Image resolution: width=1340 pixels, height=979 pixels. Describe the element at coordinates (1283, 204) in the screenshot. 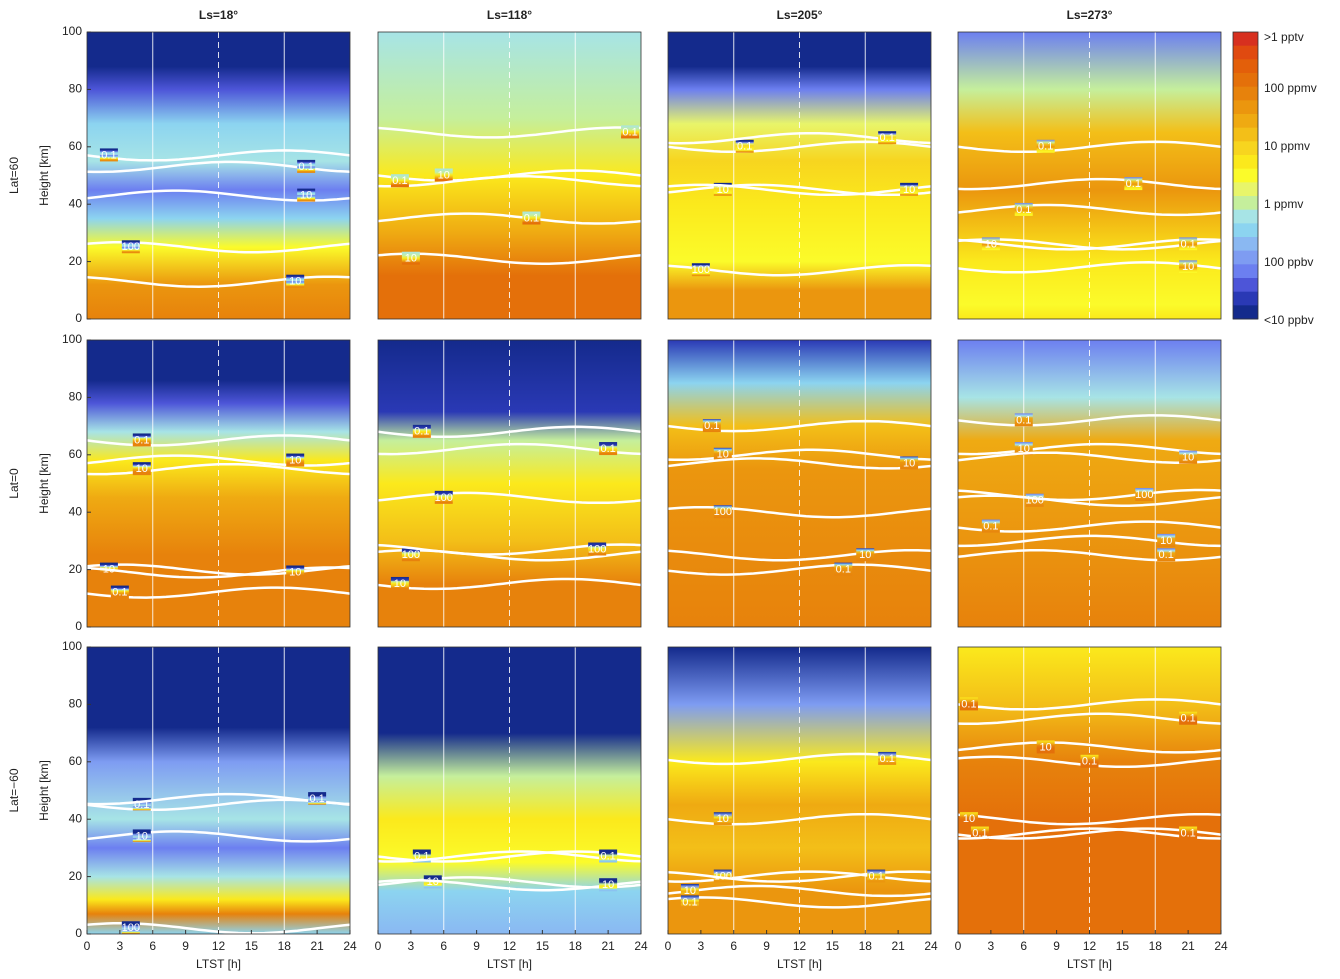

I see `colorbar-label: 1 ppmv` at that location.